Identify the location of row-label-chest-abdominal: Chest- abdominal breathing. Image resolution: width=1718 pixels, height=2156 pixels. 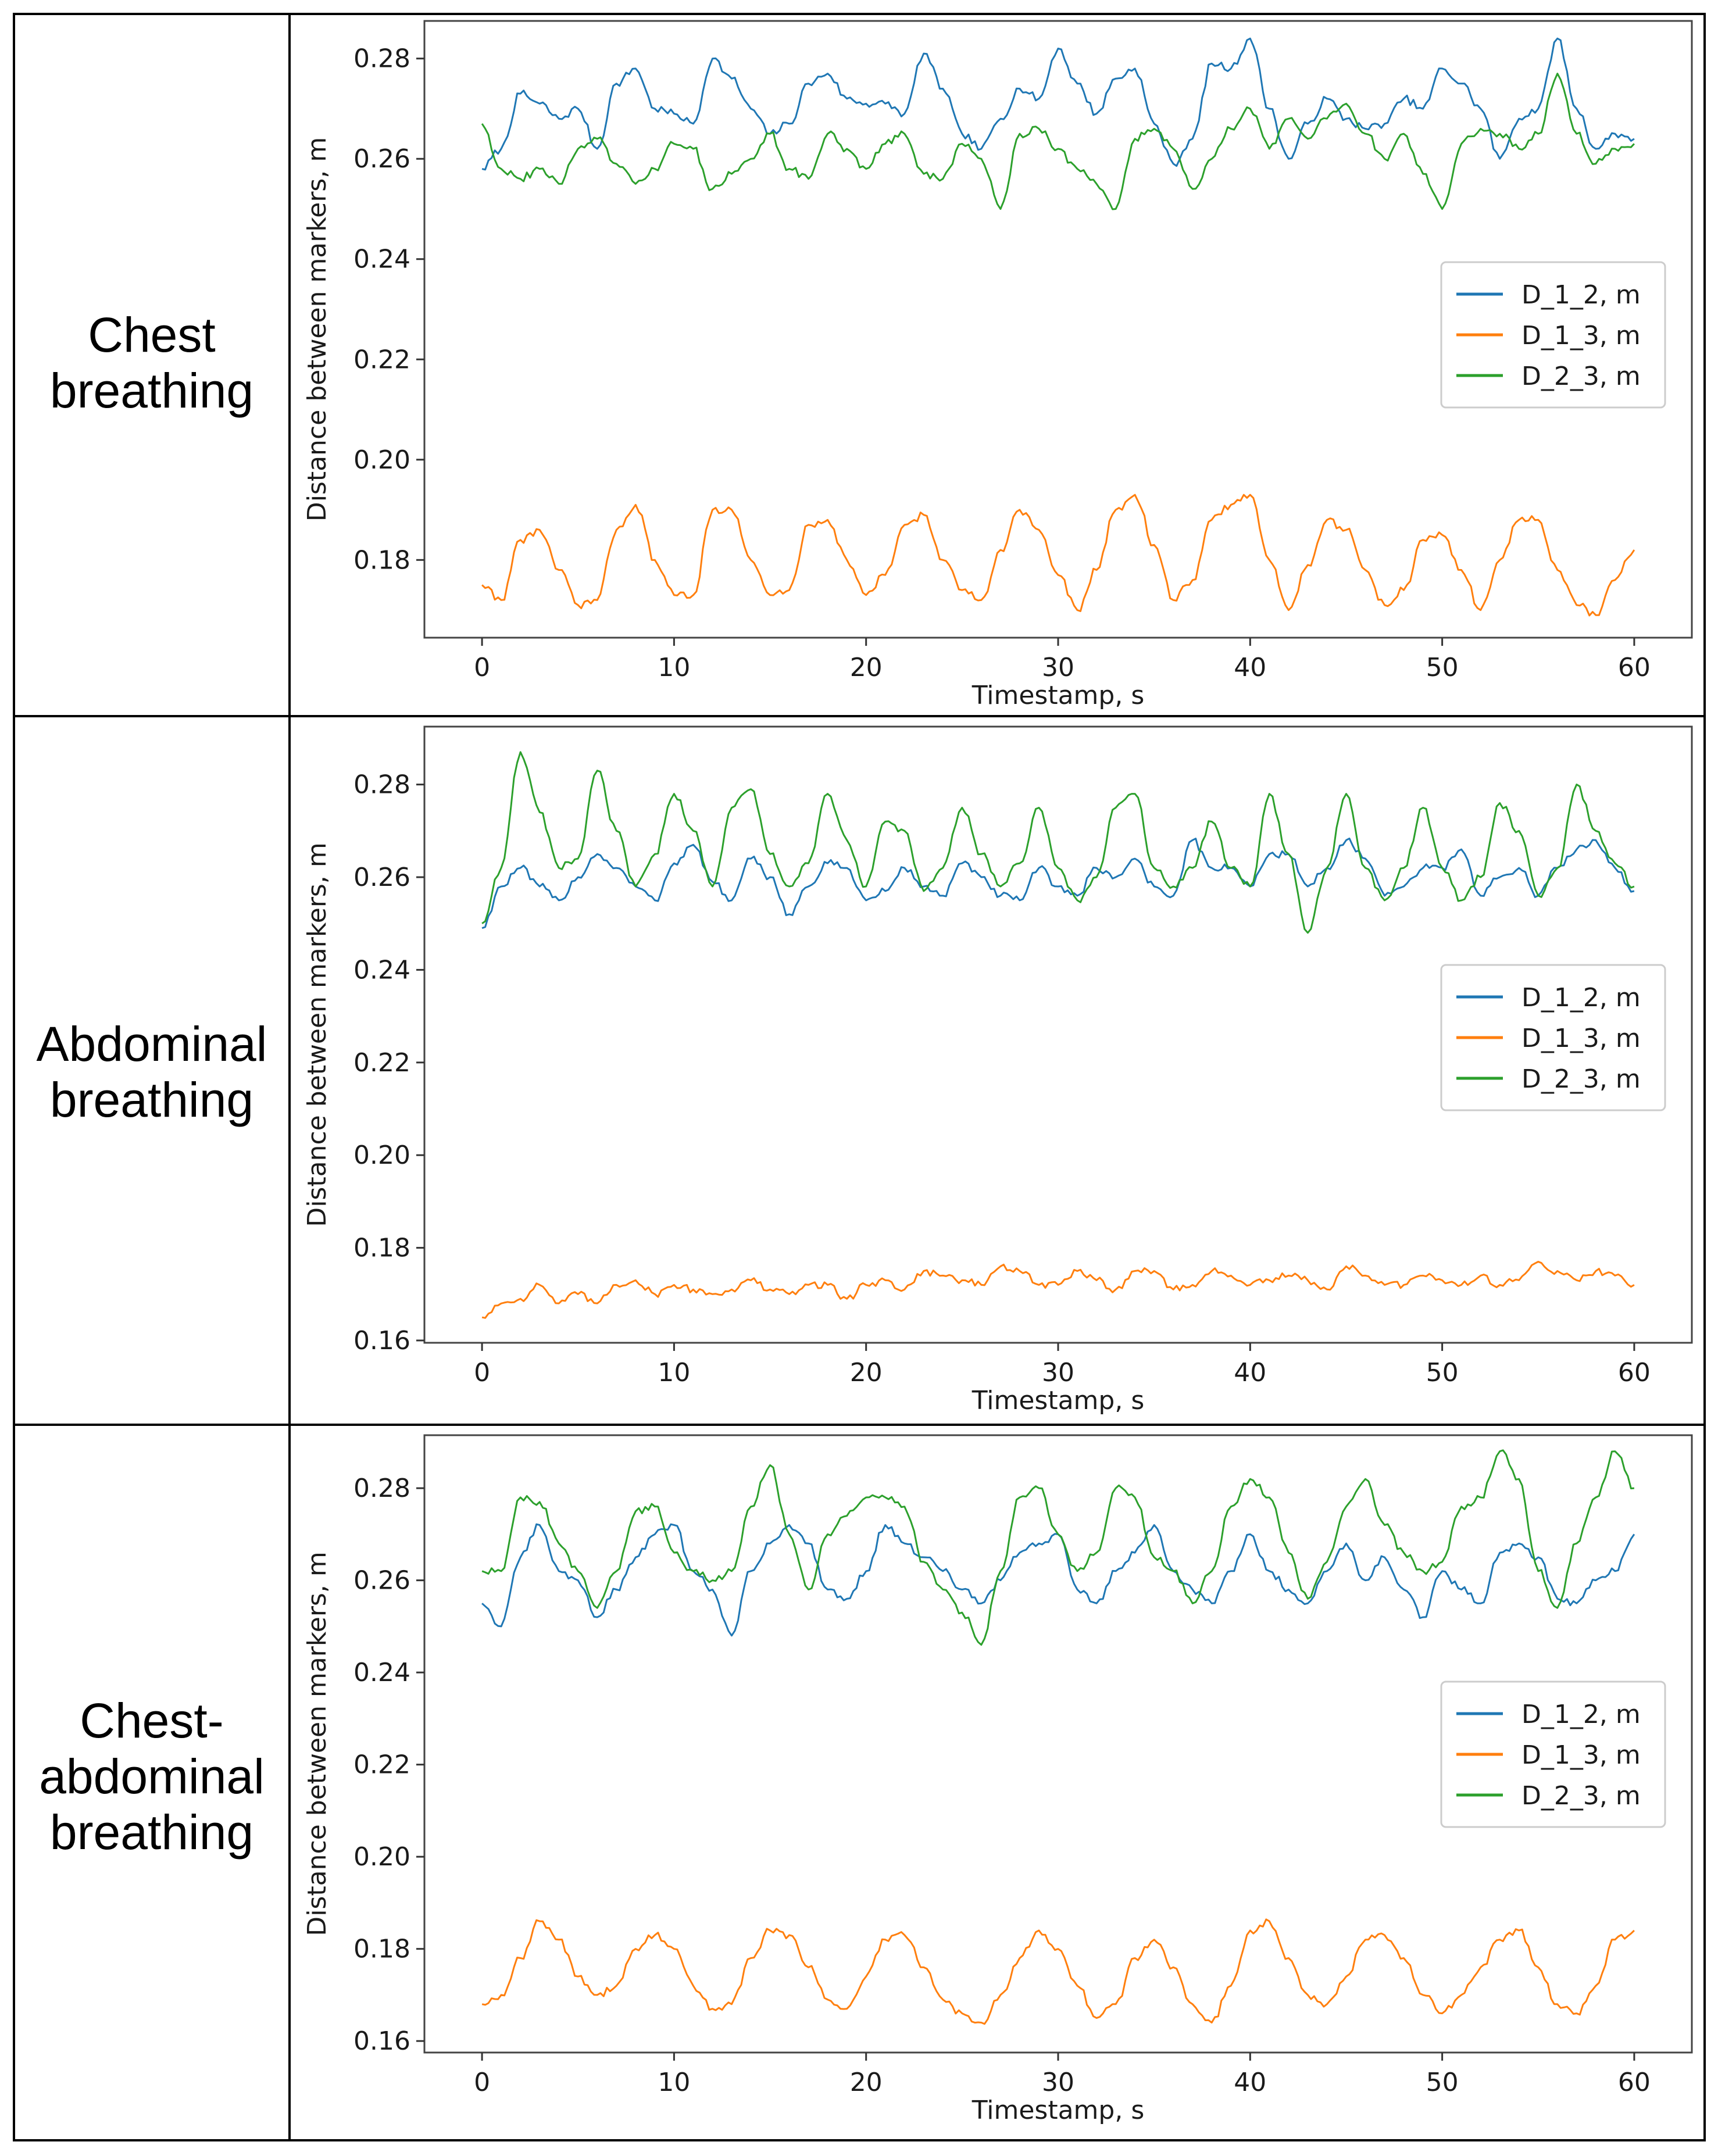
(152, 1776).